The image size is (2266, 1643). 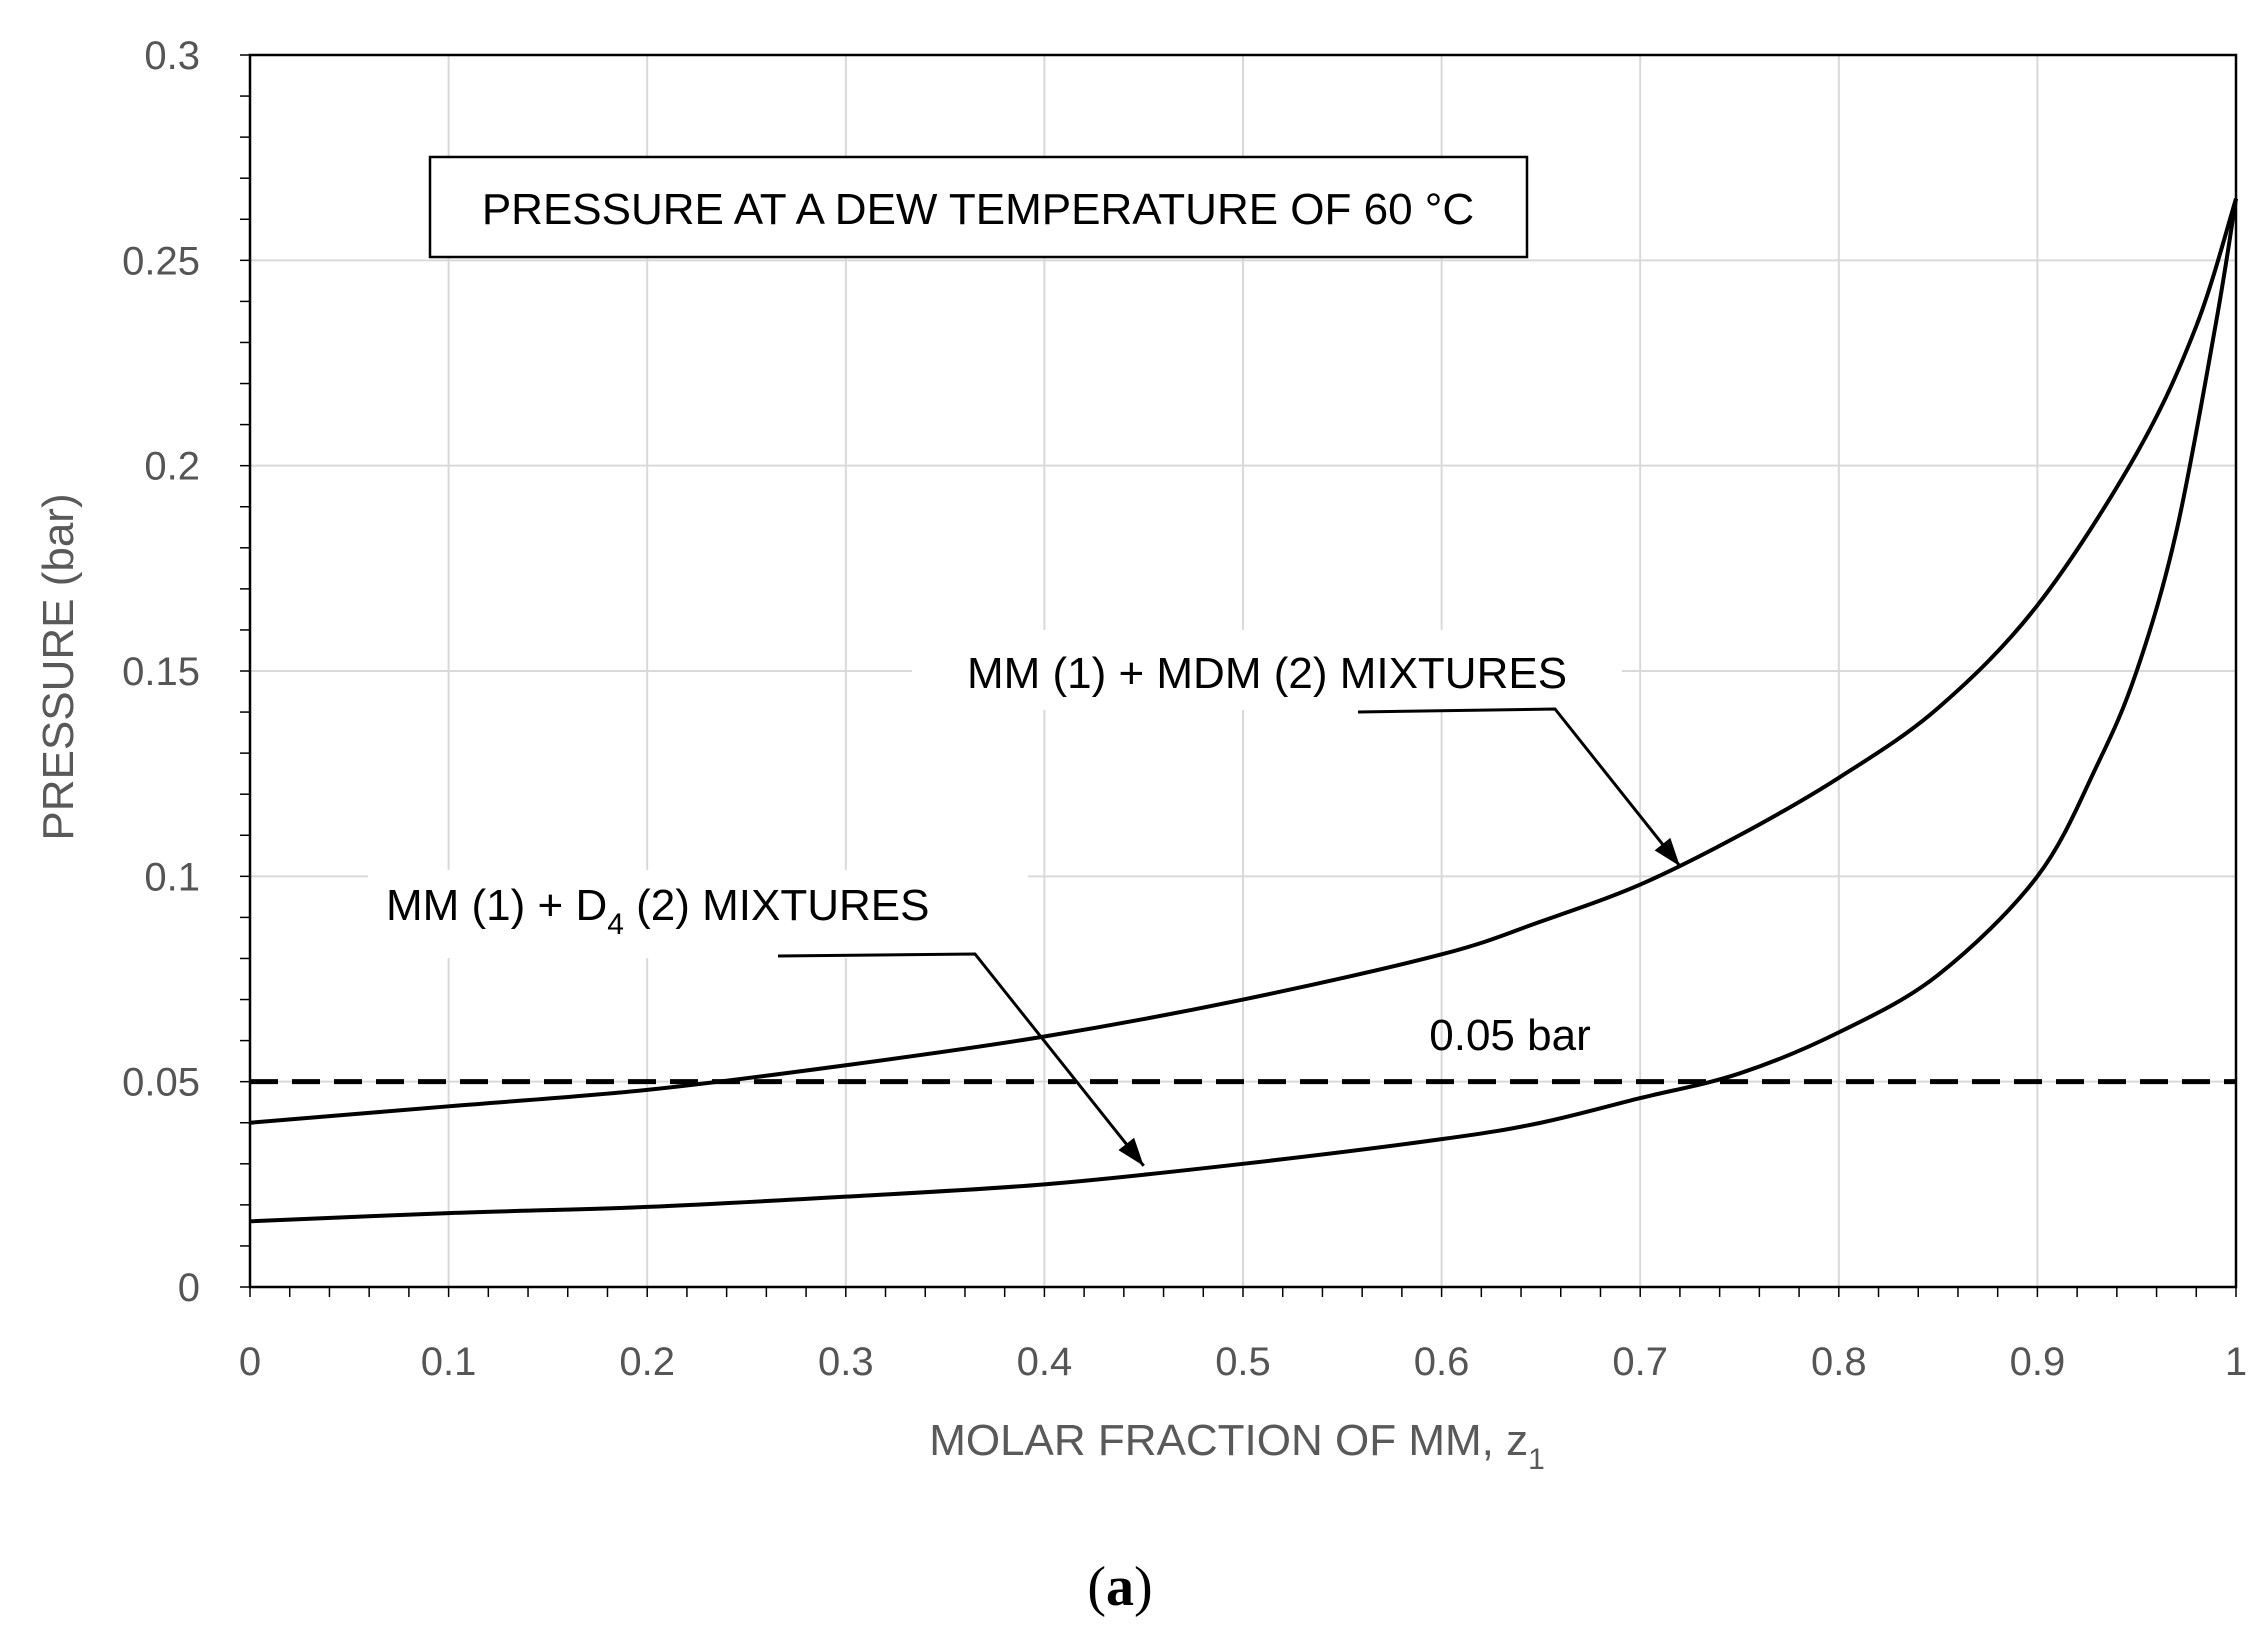 I want to click on d4-label-background, so click(x=698, y=914).